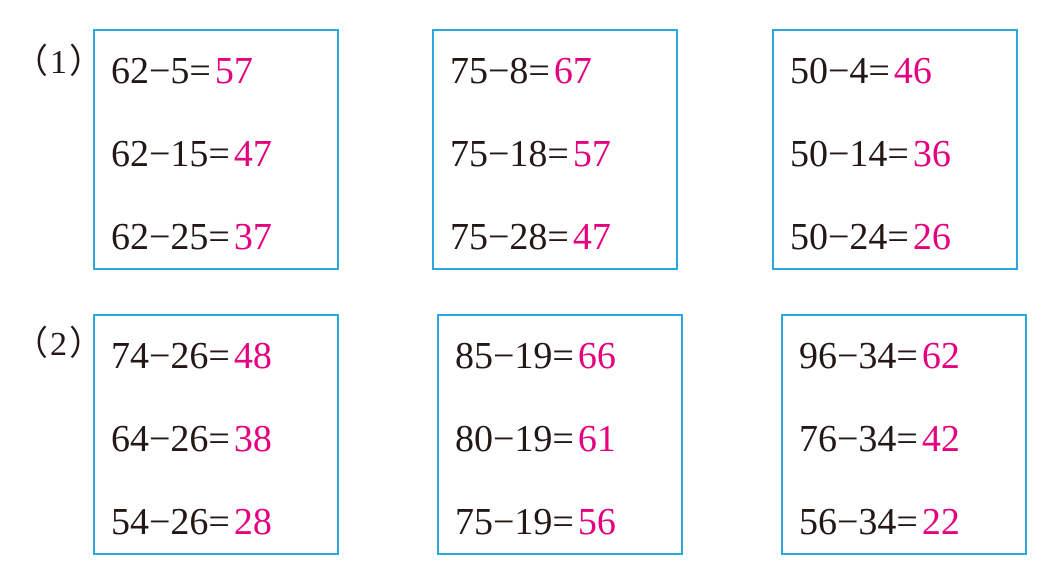 The width and height of the screenshot is (1058, 585). Describe the element at coordinates (840, 71) in the screenshot. I see `equation-question: 50−4=` at that location.